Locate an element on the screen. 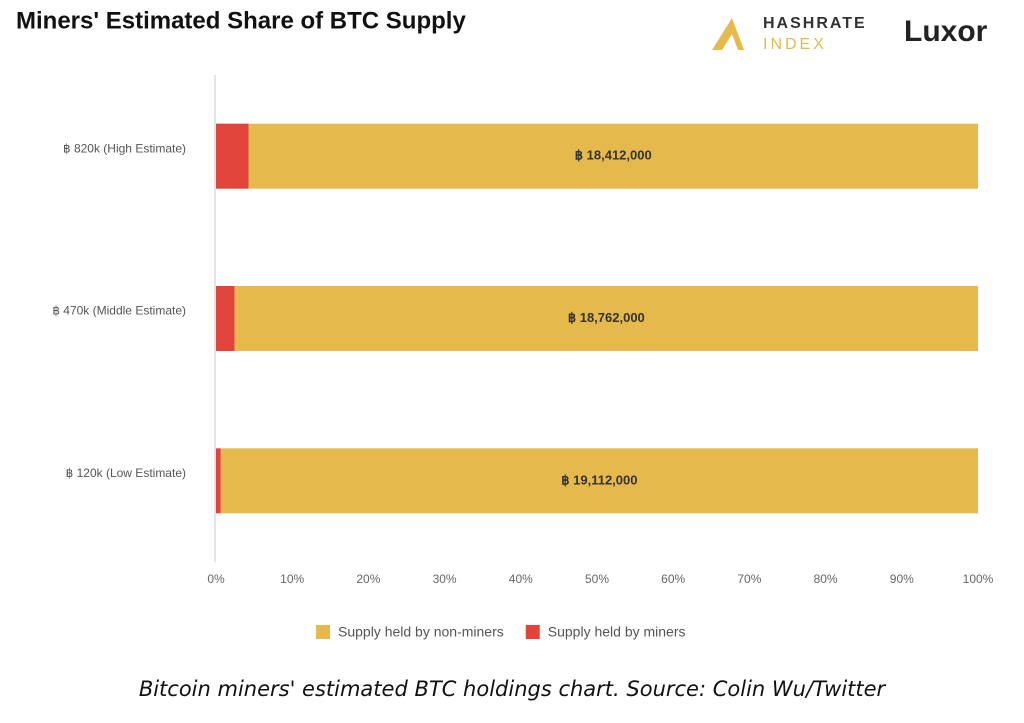 The width and height of the screenshot is (1024, 723). data-label: ฿ 19,112,000 is located at coordinates (599, 479).